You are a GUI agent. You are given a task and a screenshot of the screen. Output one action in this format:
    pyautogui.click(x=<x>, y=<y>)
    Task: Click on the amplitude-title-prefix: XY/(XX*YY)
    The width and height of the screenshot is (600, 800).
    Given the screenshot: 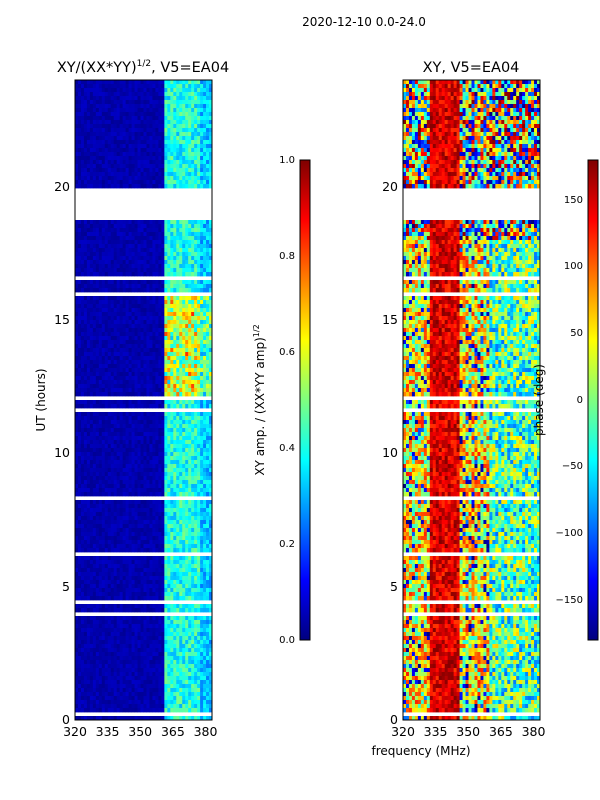 What is the action you would take?
    pyautogui.click(x=97, y=68)
    